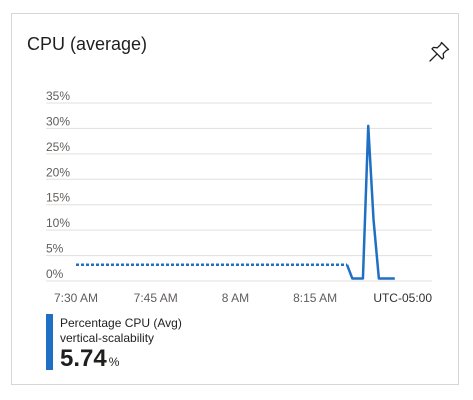 The width and height of the screenshot is (473, 400). What do you see at coordinates (87, 44) in the screenshot?
I see `chart-title: CPU (average)` at bounding box center [87, 44].